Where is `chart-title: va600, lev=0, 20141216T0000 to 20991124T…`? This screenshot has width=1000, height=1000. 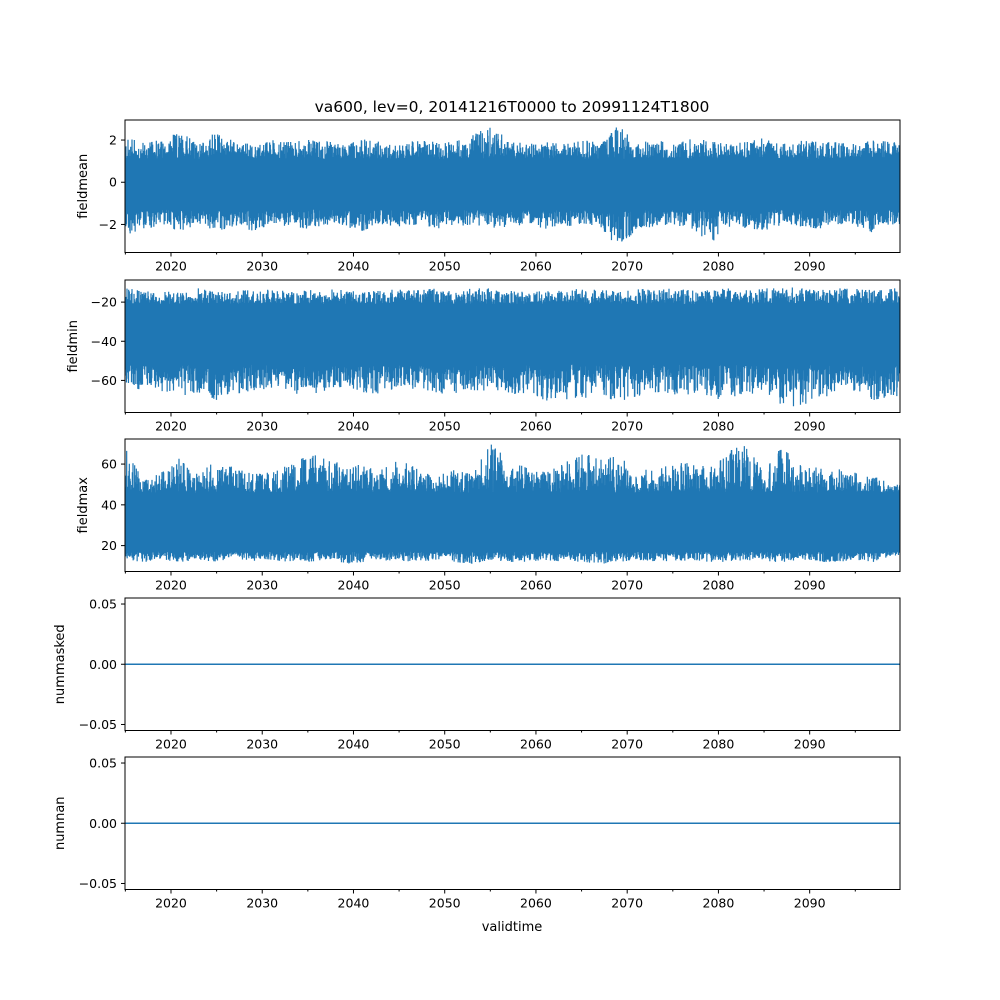
chart-title: va600, lev=0, 20141216T0000 to 20991124T… is located at coordinates (512, 107).